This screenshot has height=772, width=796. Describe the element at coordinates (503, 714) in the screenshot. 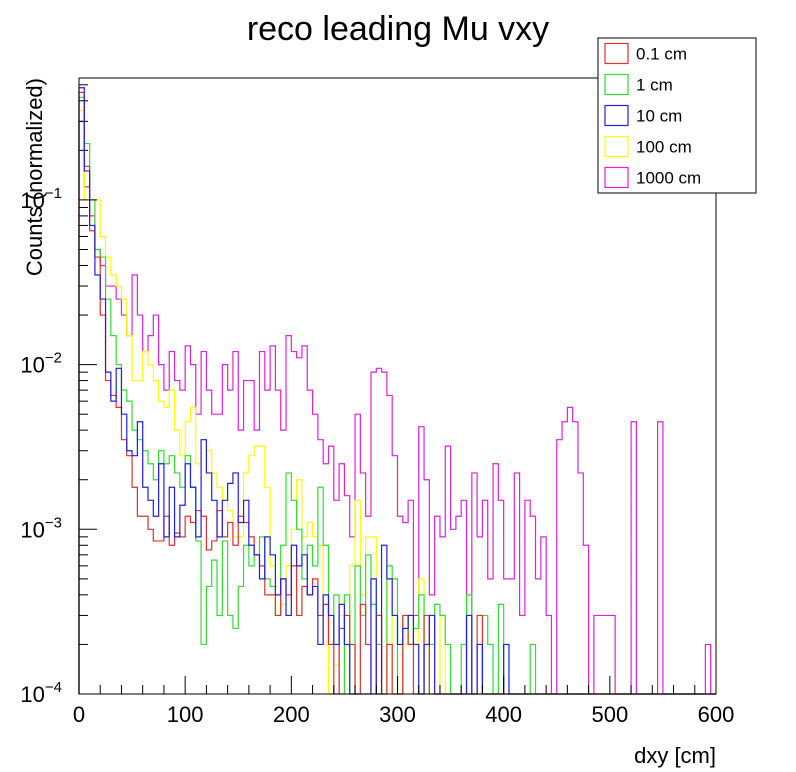

I see `x-tick-label: 400` at that location.